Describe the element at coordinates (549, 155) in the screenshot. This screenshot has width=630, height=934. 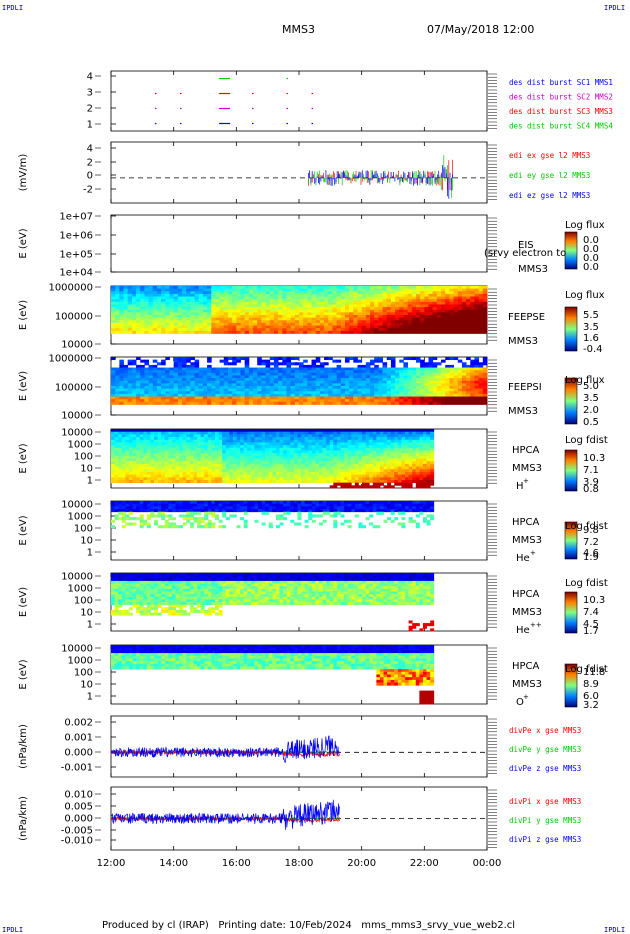
I see `legend-entry-edi-0: edi ex gse l2 MMS3` at that location.